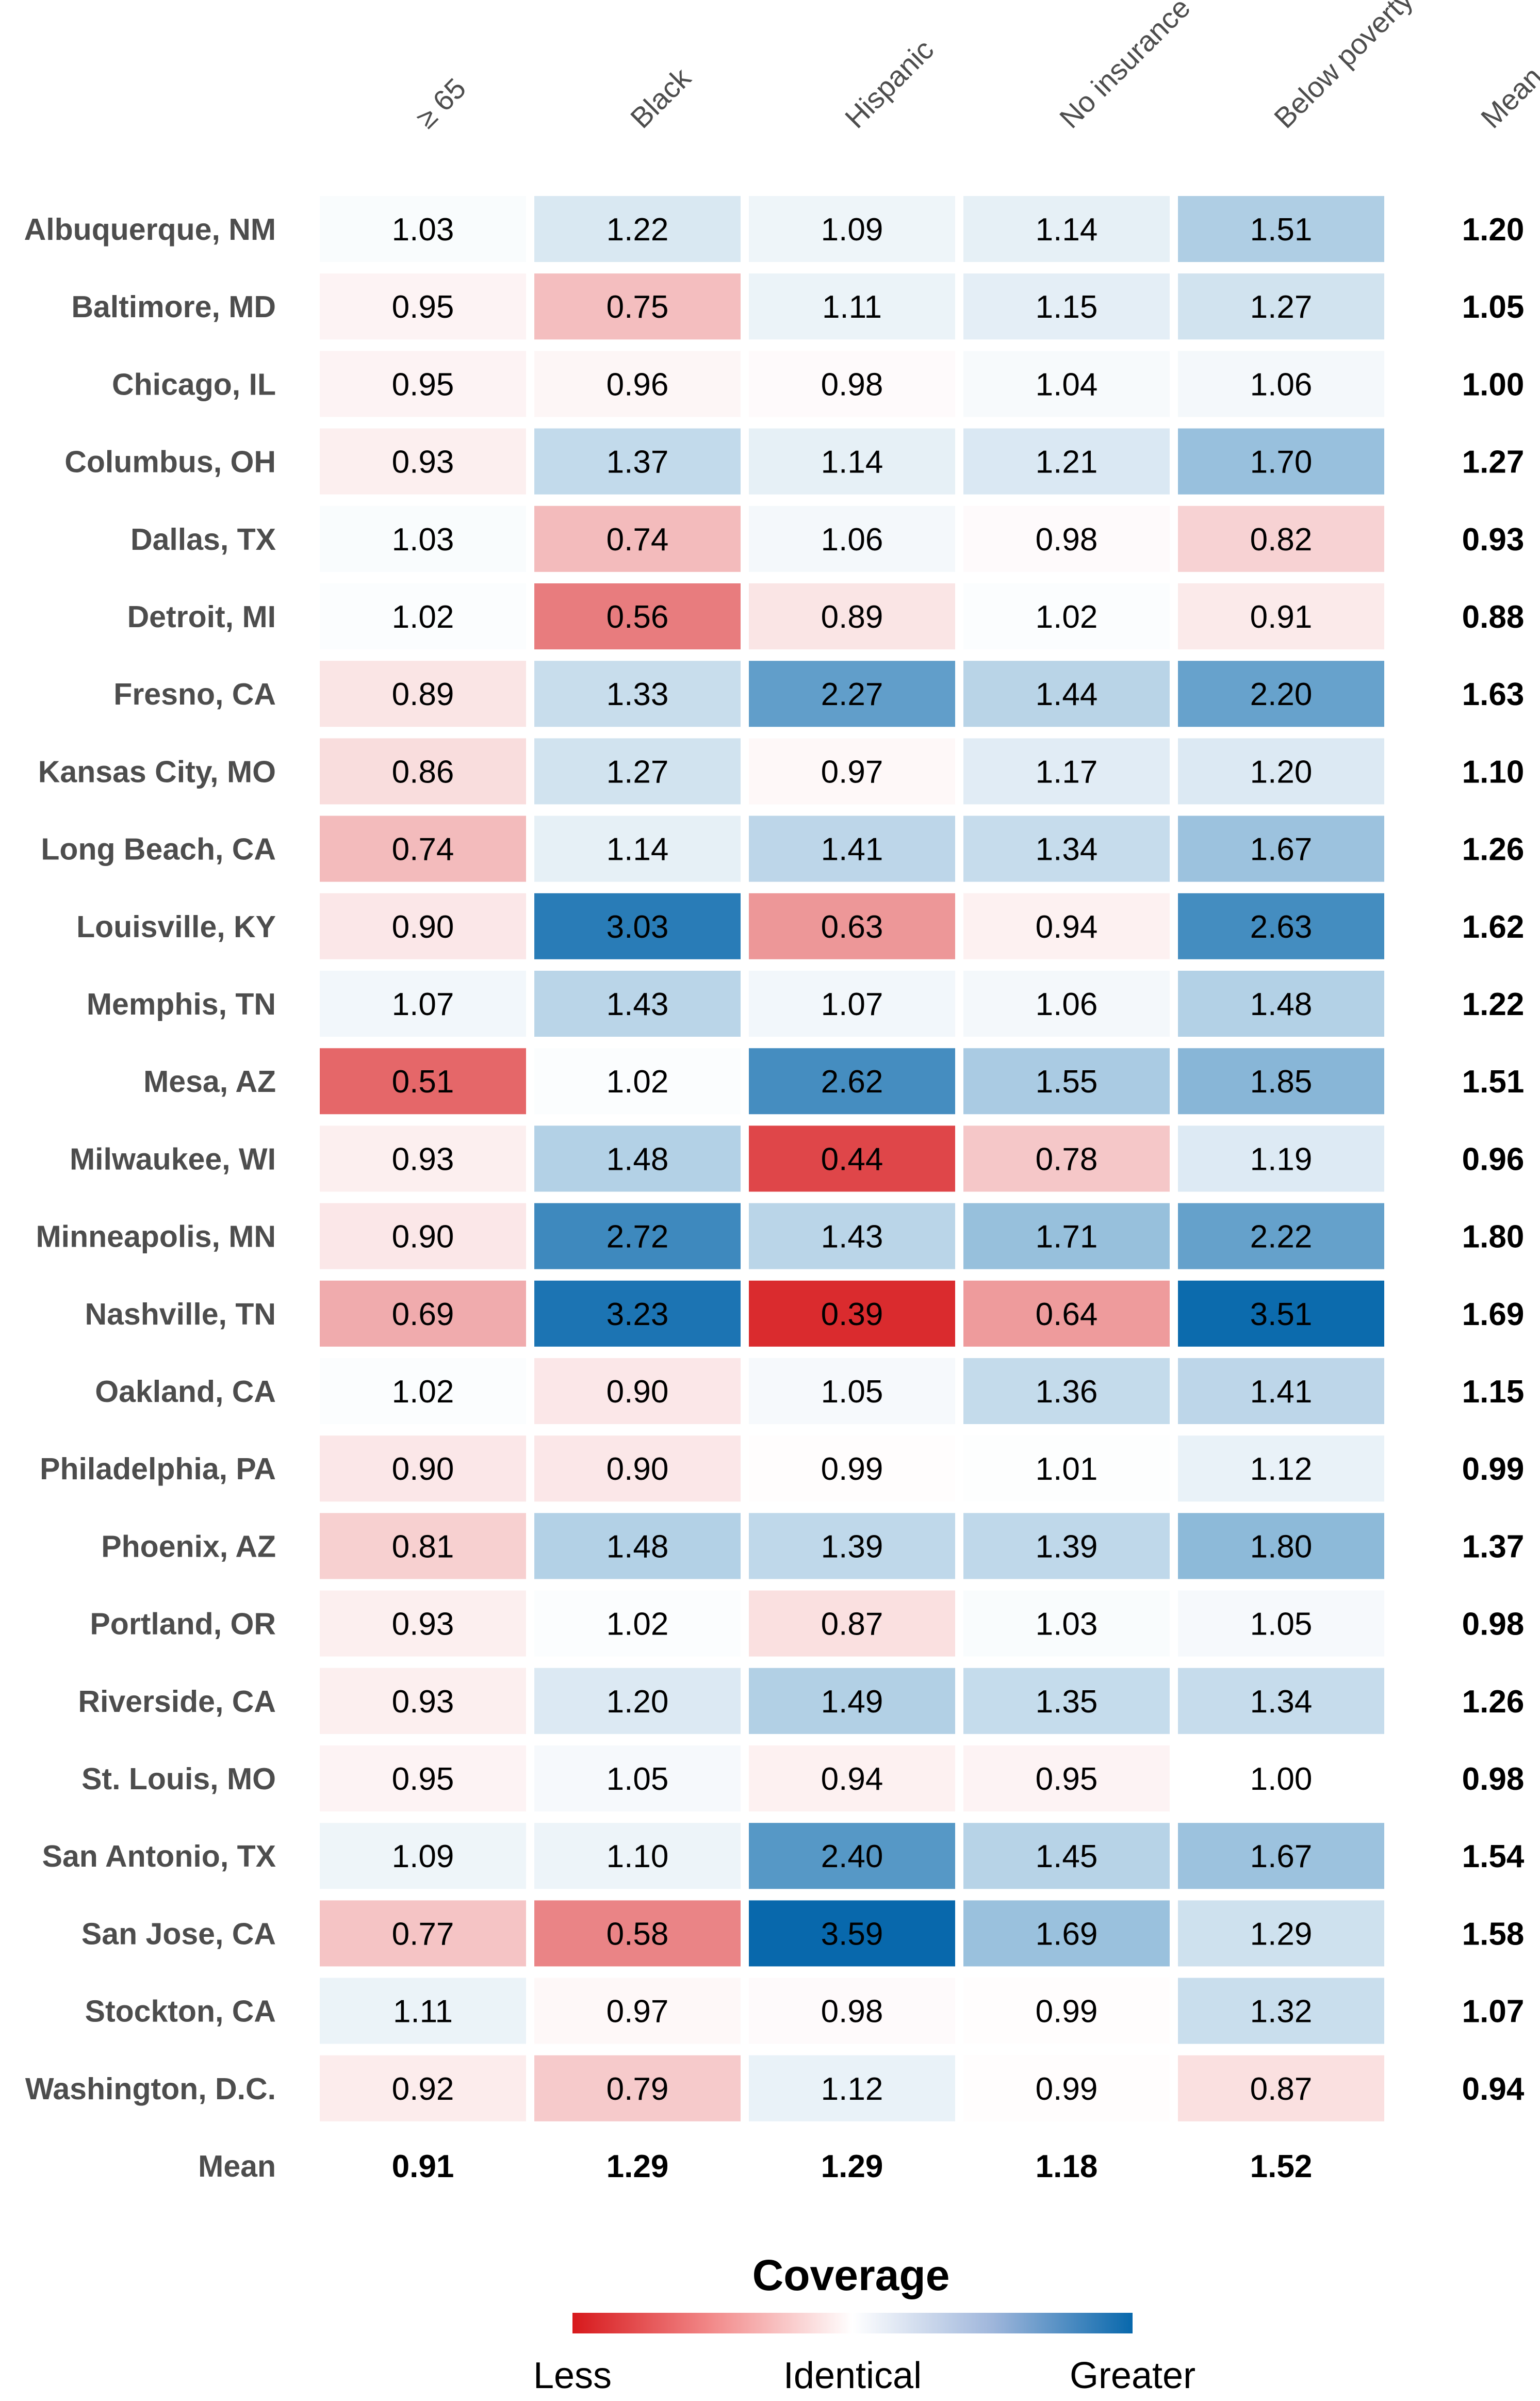 Image resolution: width=1540 pixels, height=2401 pixels. Describe the element at coordinates (1344, 67) in the screenshot. I see `column-header: Below poverty` at that location.